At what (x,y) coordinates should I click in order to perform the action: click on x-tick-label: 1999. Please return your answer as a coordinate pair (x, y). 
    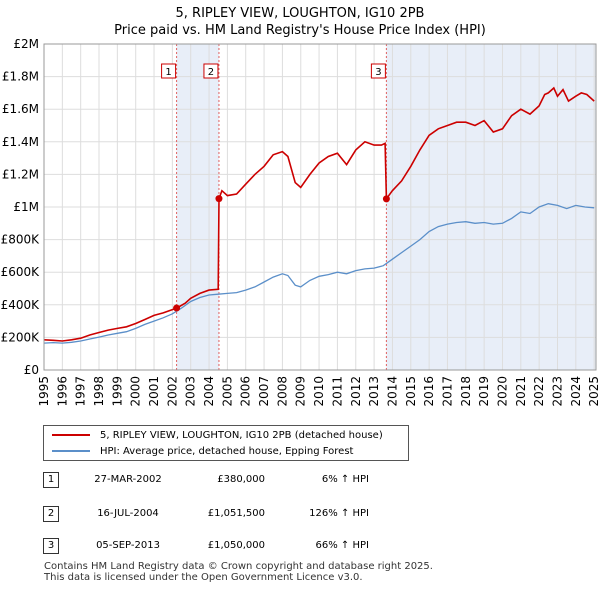
    Looking at the image, I should click on (117, 391).